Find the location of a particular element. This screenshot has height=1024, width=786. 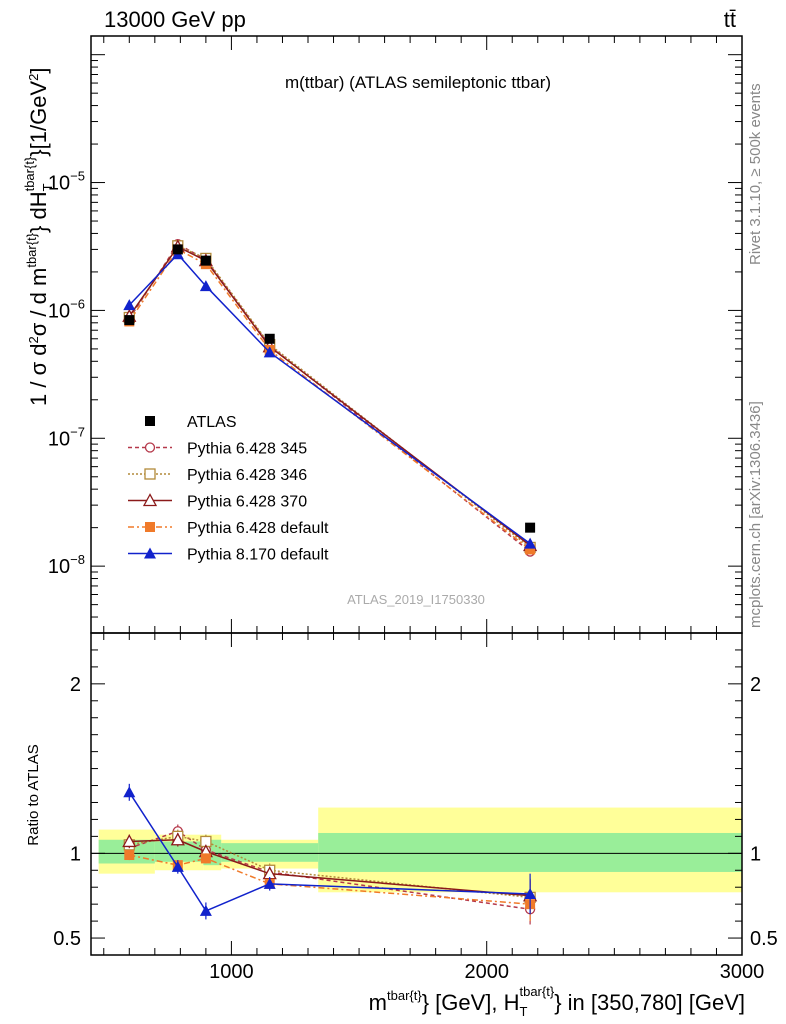

legend-label-1: Pythia 6.428 346 is located at coordinates (247, 475).